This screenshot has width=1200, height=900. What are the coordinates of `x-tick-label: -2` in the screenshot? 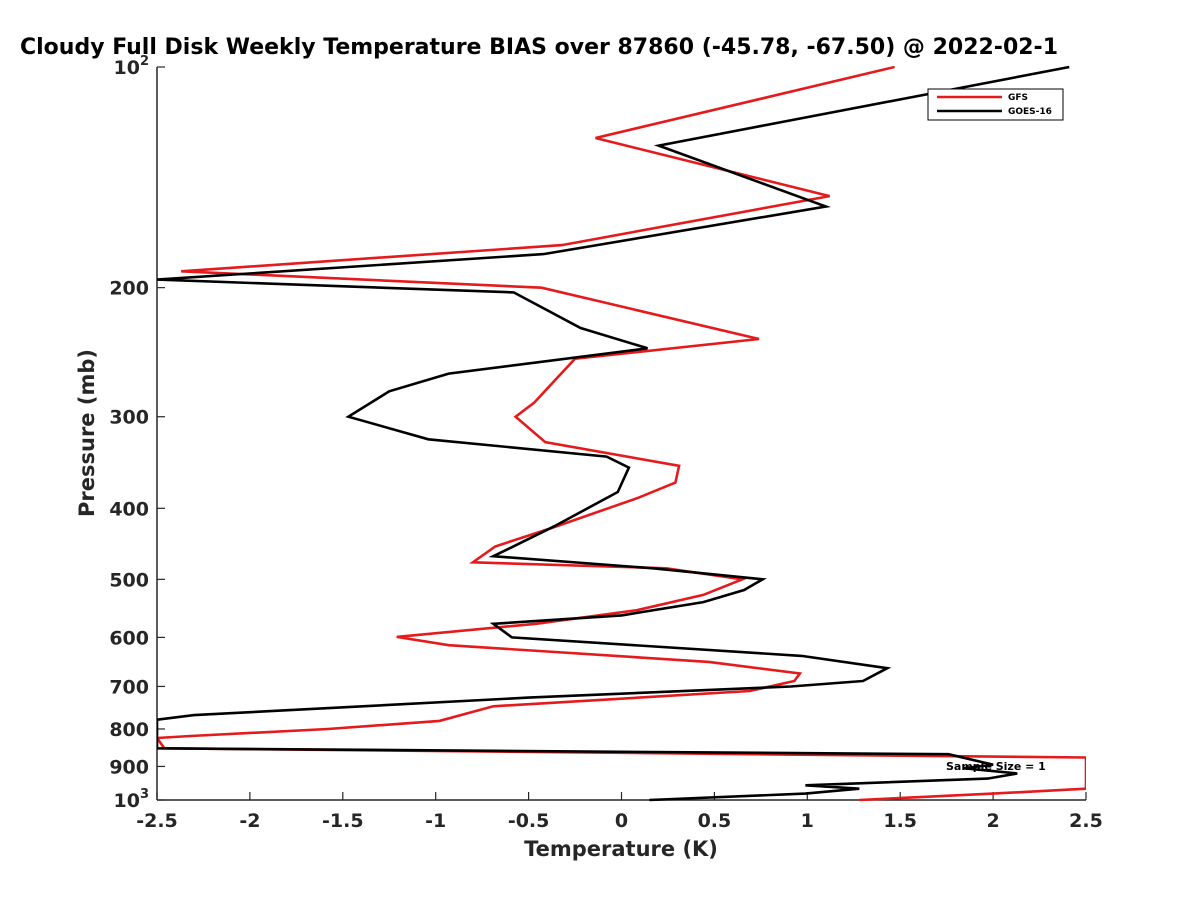 It's located at (249, 821).